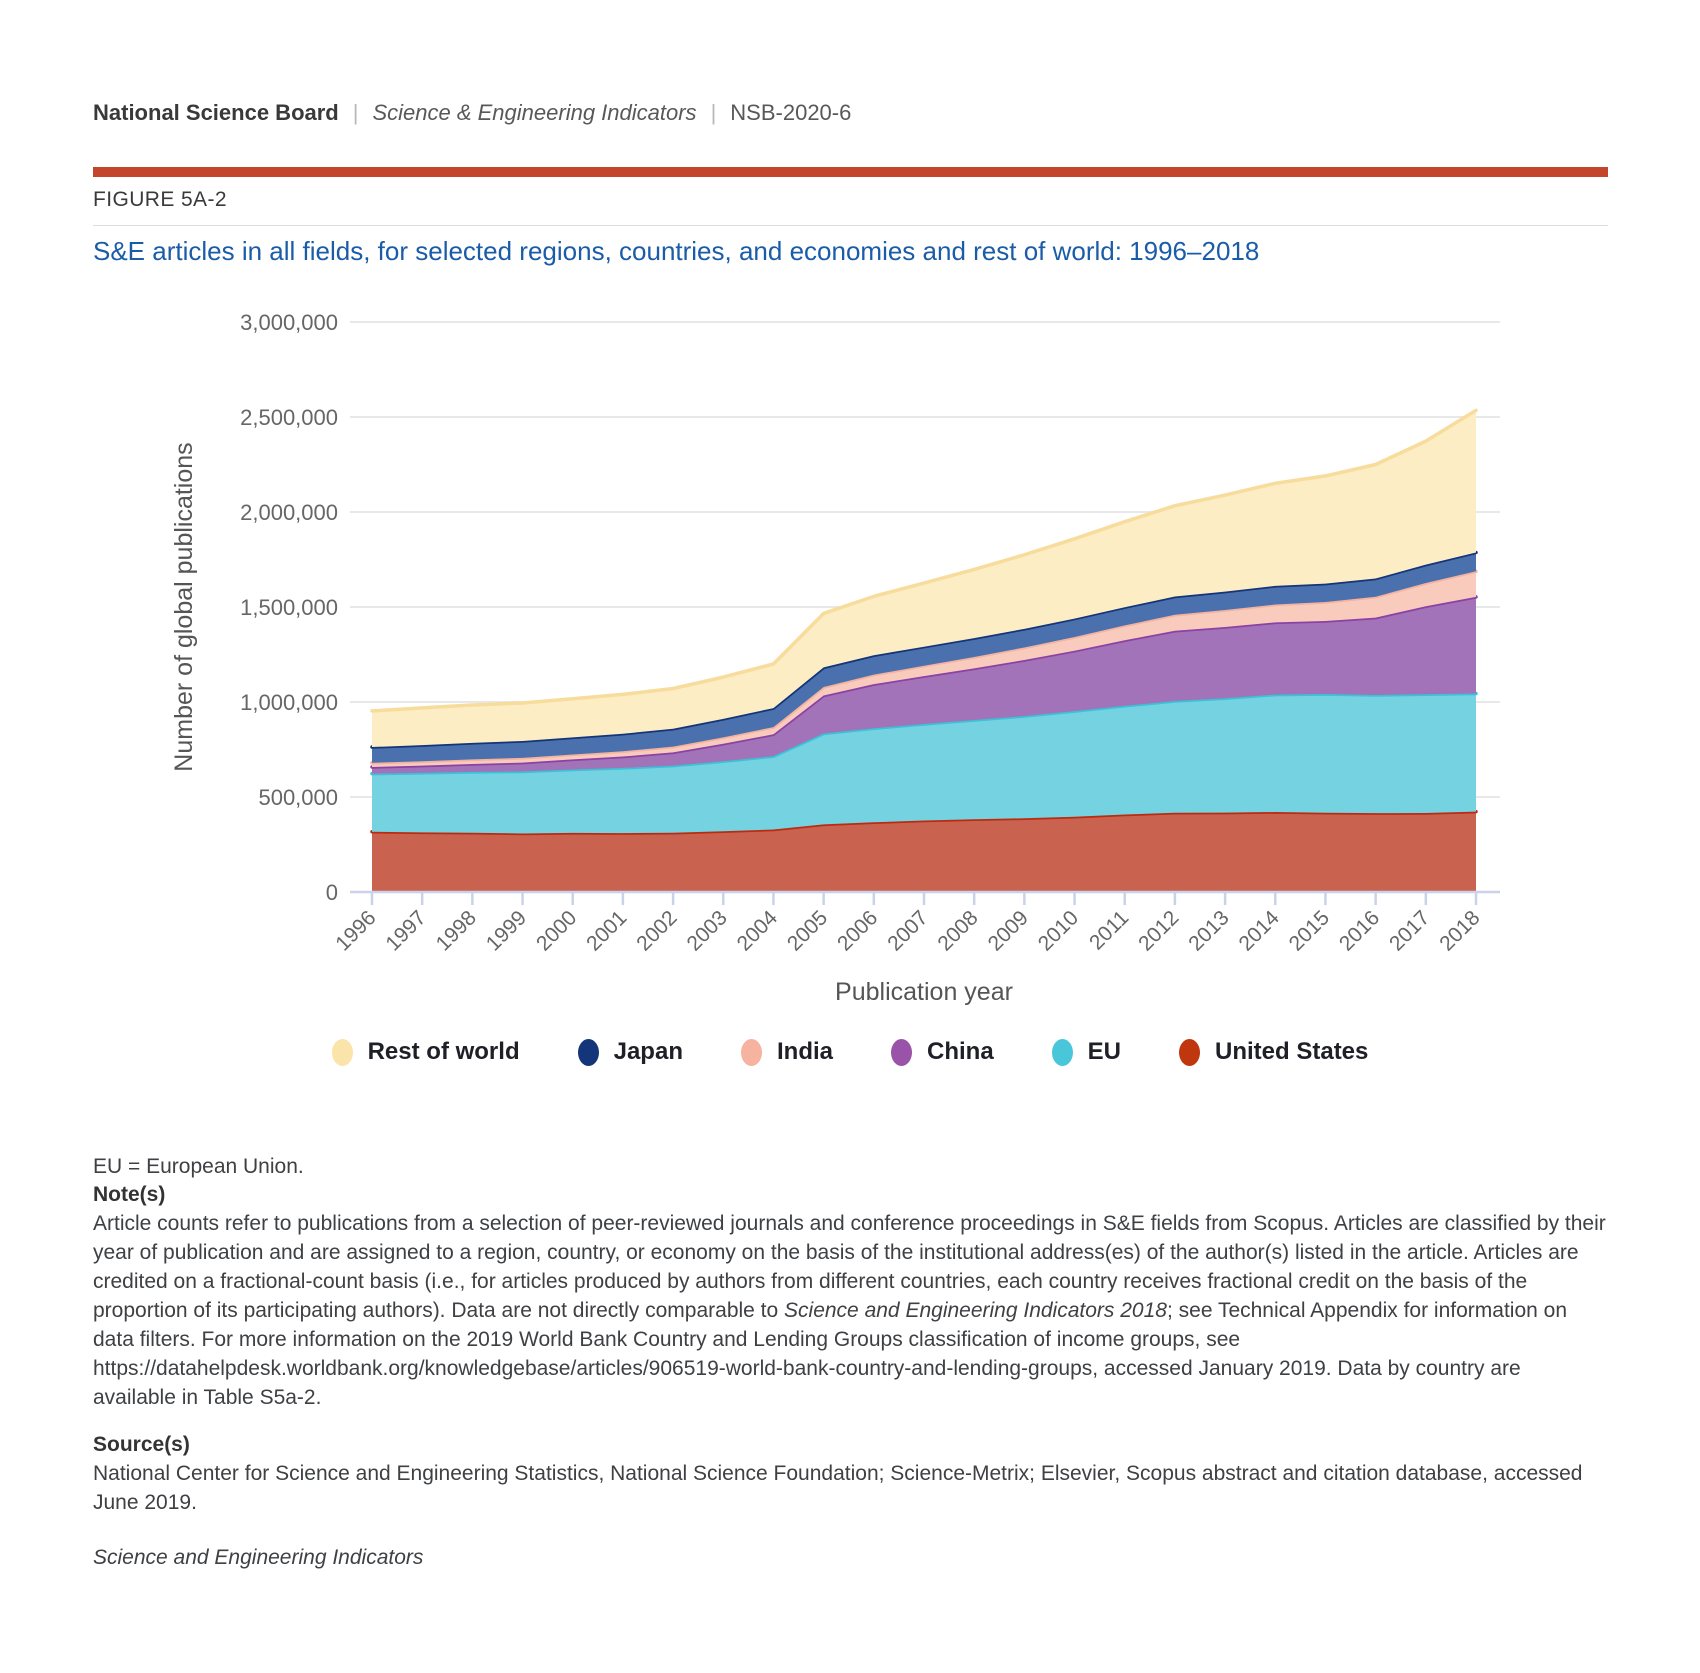 The width and height of the screenshot is (1700, 1673). What do you see at coordinates (289, 512) in the screenshot?
I see `y-tick-label: 2,000,000` at bounding box center [289, 512].